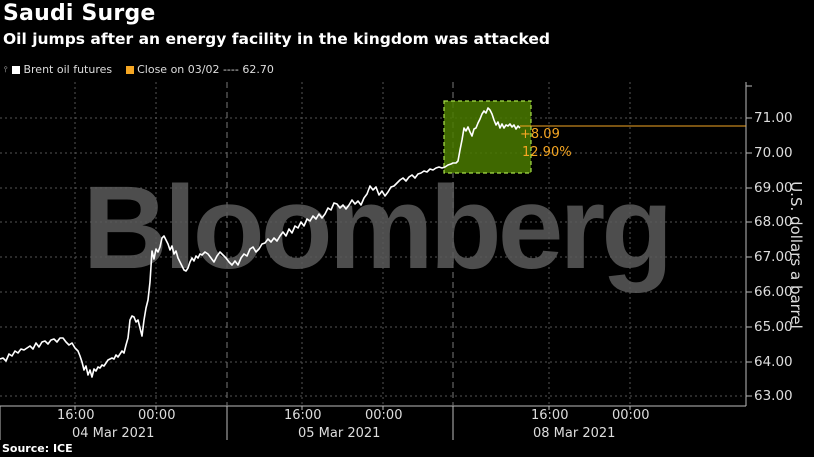  Describe the element at coordinates (16, 69) in the screenshot. I see `legend-swatch-white` at that location.